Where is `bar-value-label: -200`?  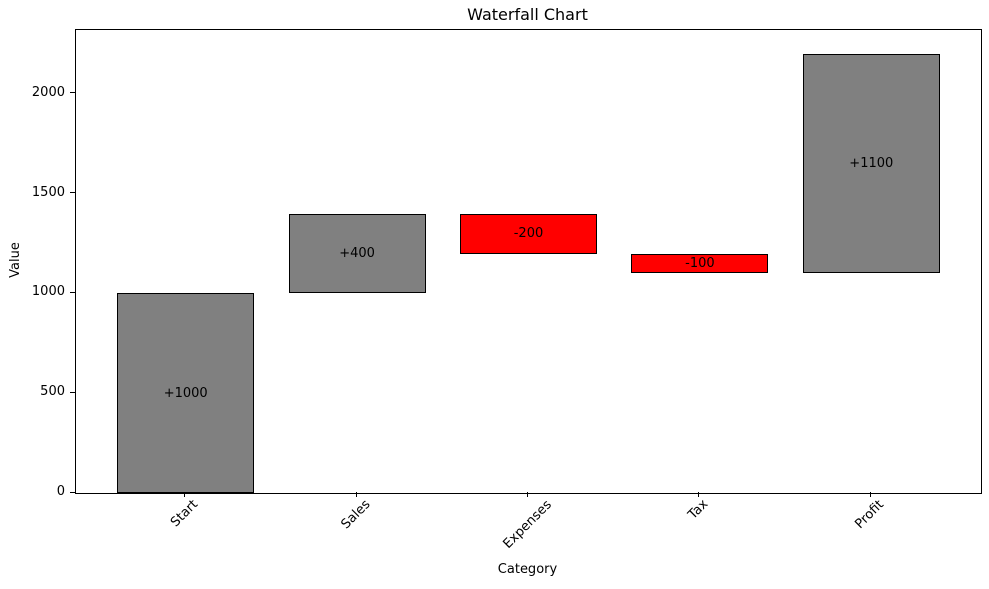
bar-value-label: -200 is located at coordinates (528, 234).